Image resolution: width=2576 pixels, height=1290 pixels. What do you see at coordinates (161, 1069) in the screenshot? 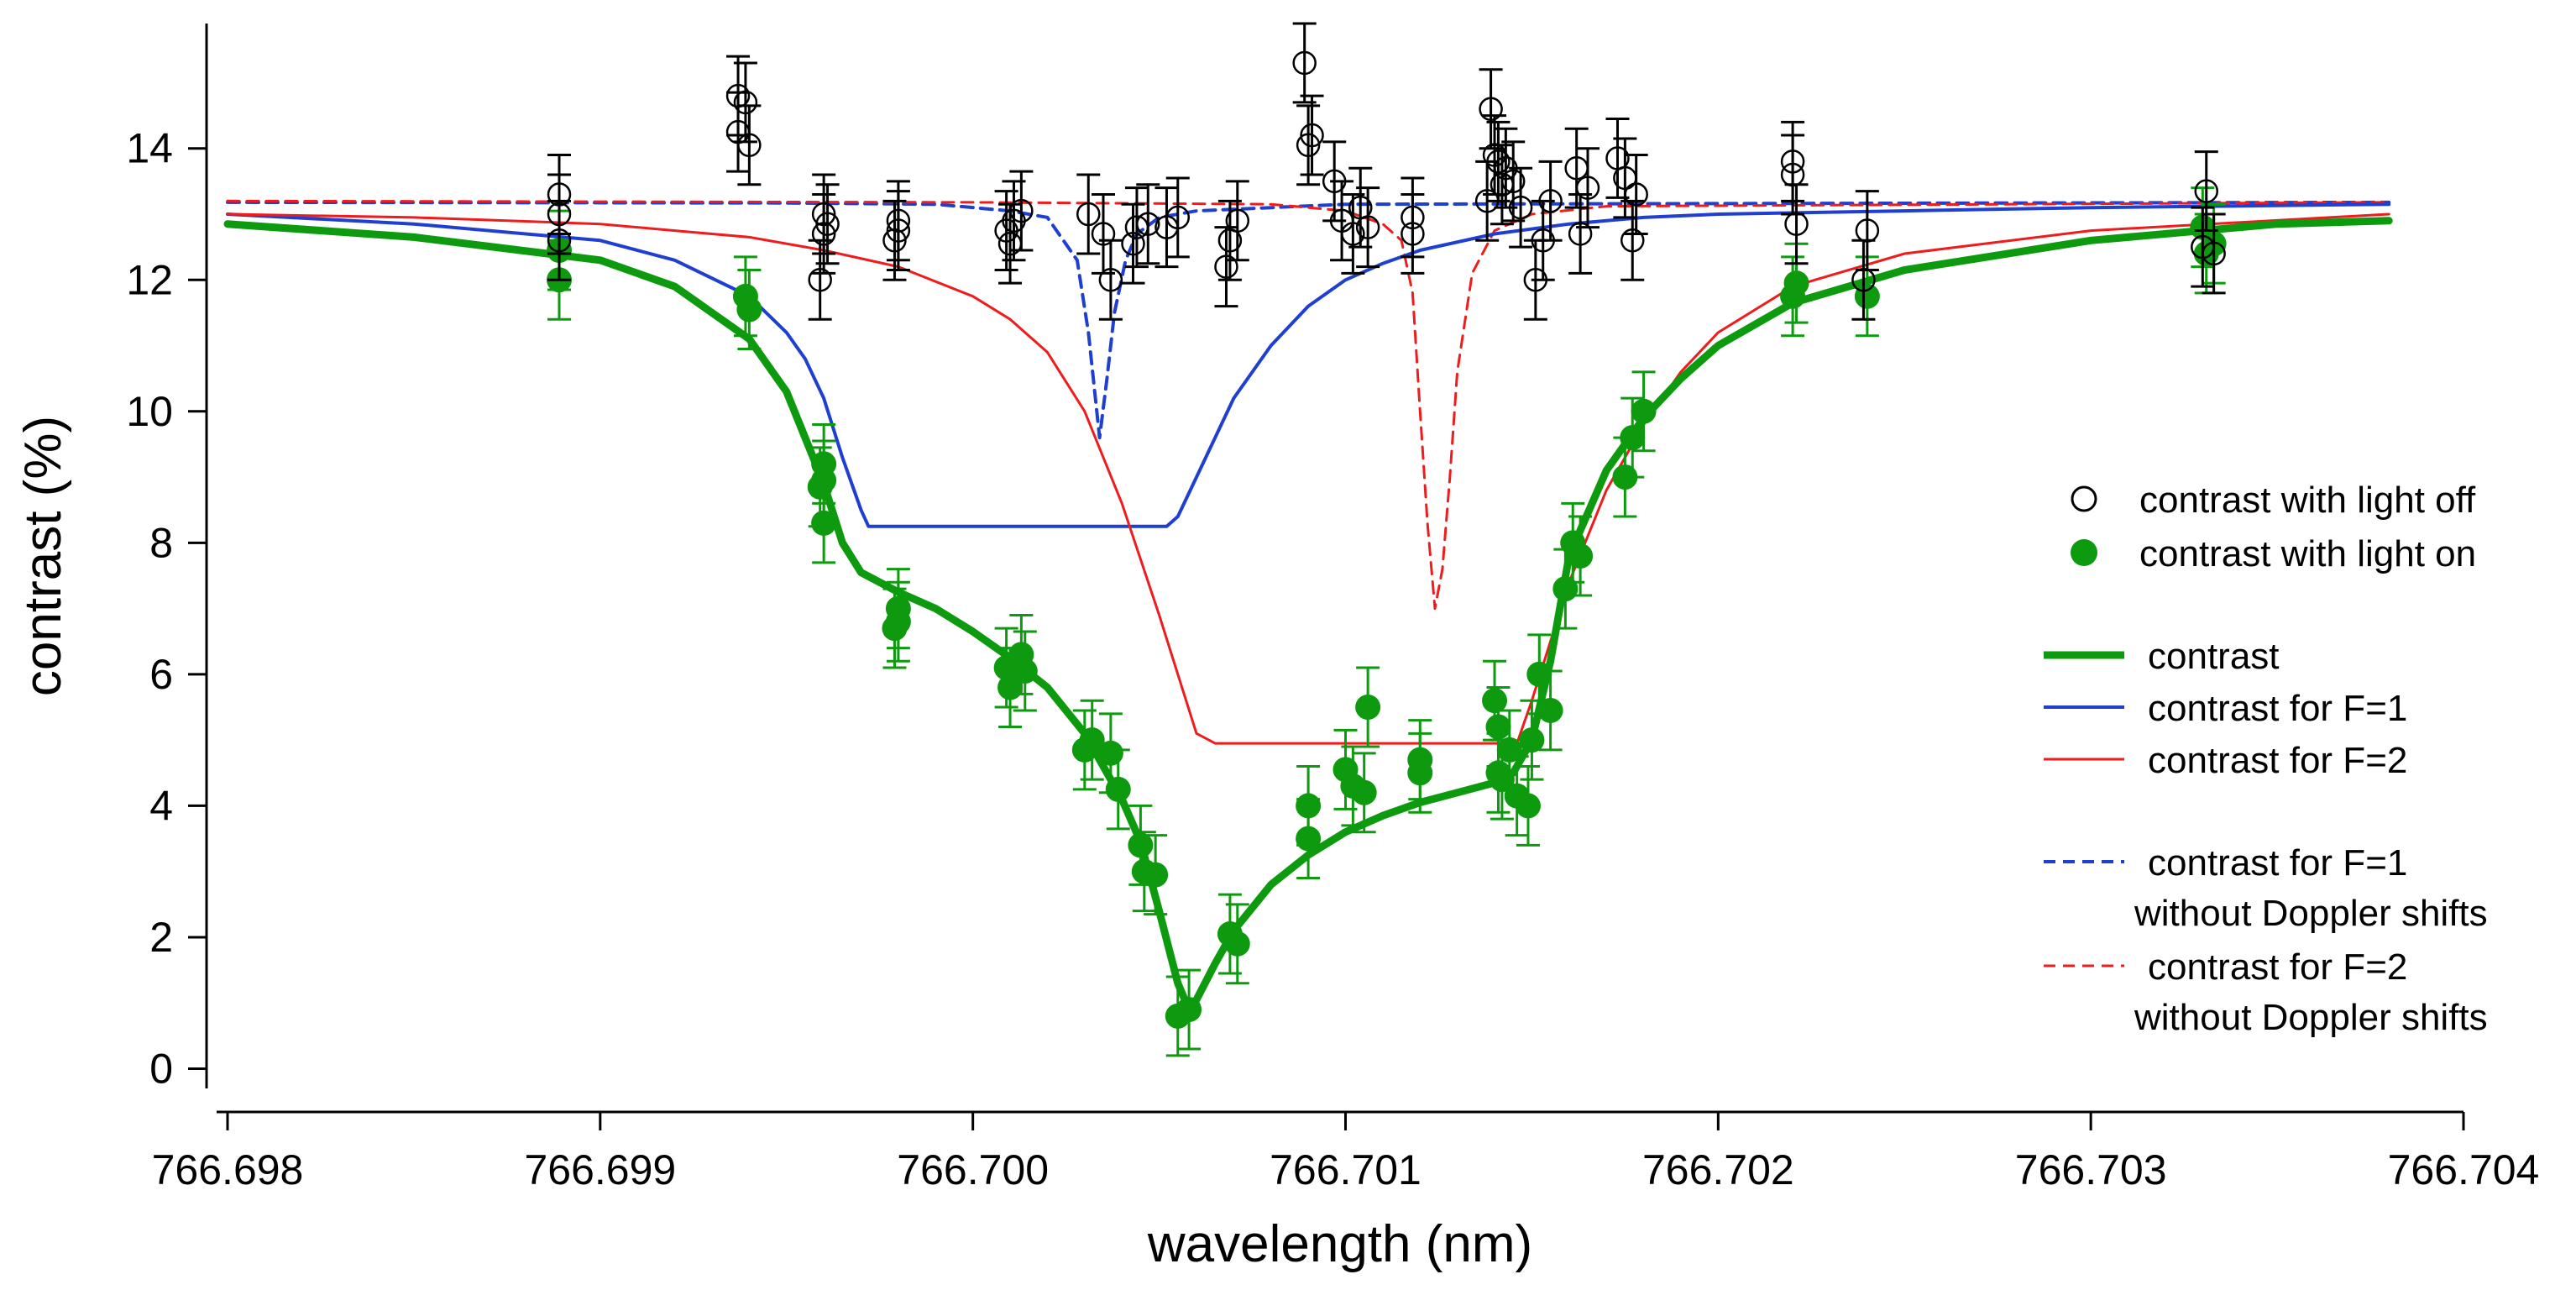
I see `y-tick-label: 0` at bounding box center [161, 1069].